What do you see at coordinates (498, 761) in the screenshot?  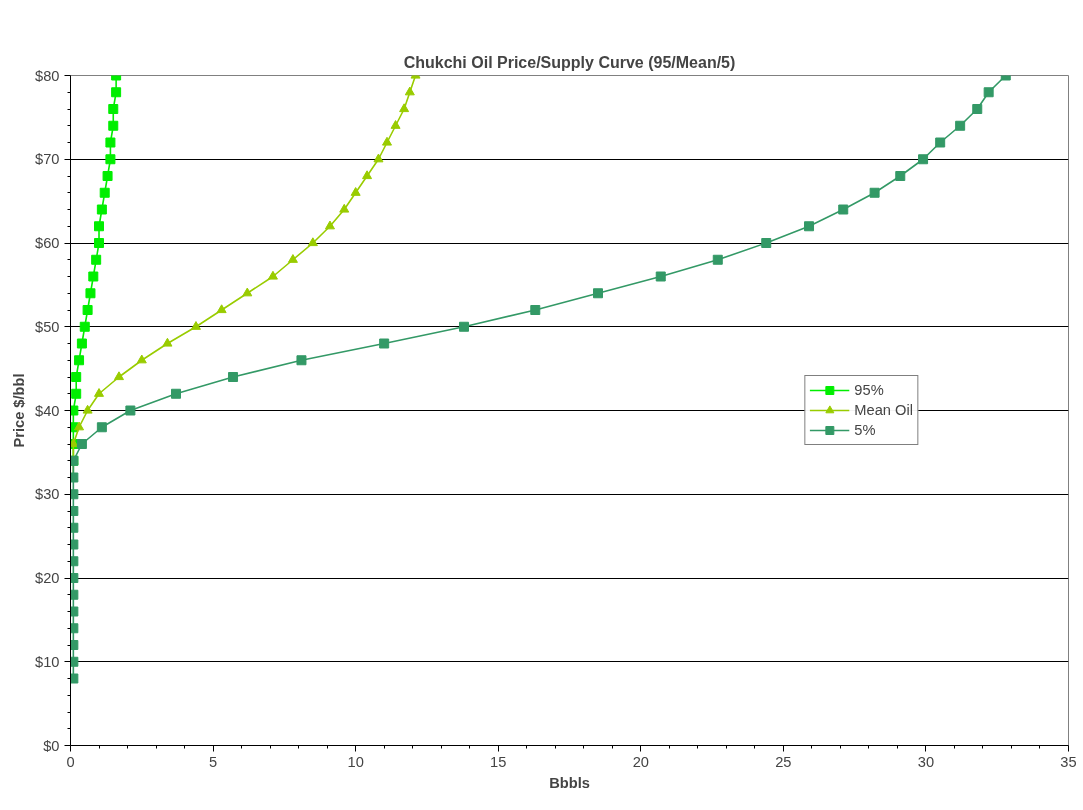 I see `x-tick-label: 15` at bounding box center [498, 761].